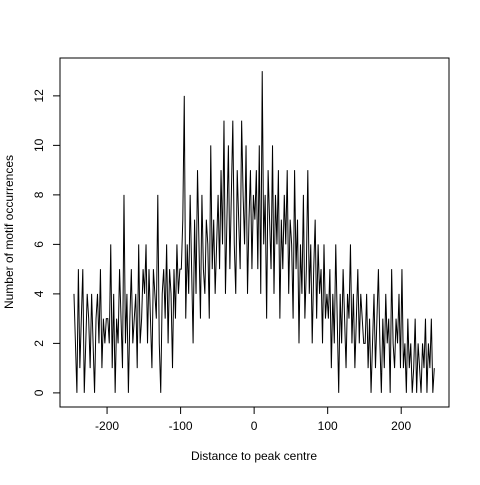 The width and height of the screenshot is (480, 485). Describe the element at coordinates (39, 194) in the screenshot. I see `y-tick-label: 8` at that location.